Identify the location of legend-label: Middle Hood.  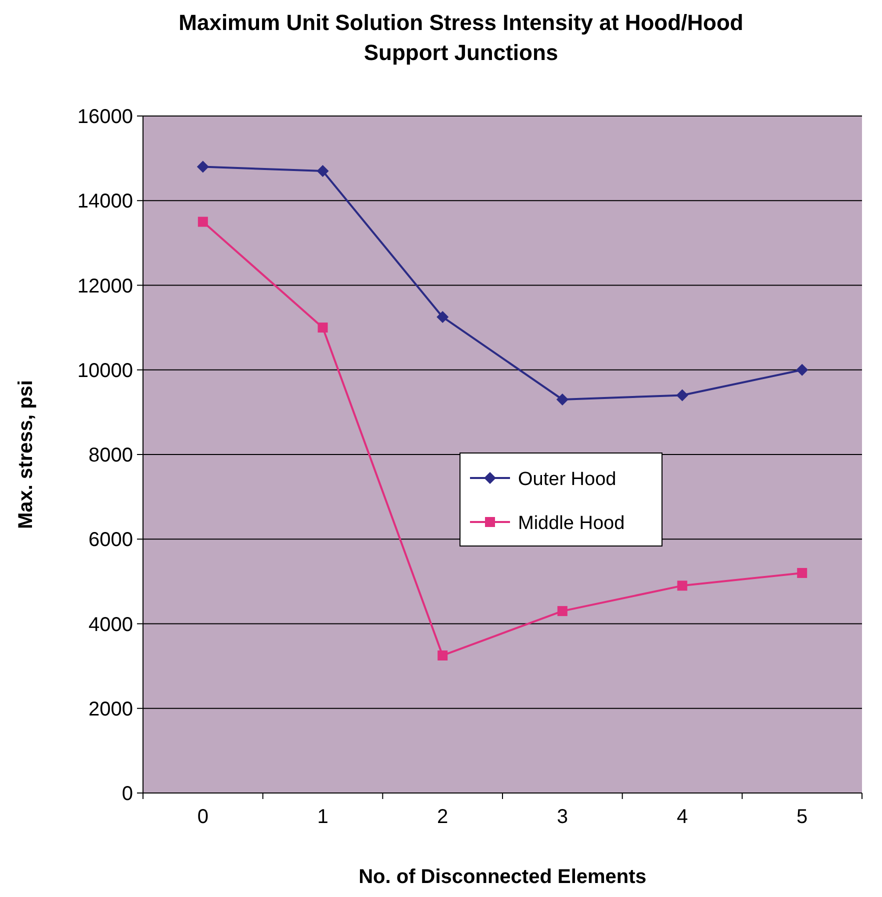
(571, 523).